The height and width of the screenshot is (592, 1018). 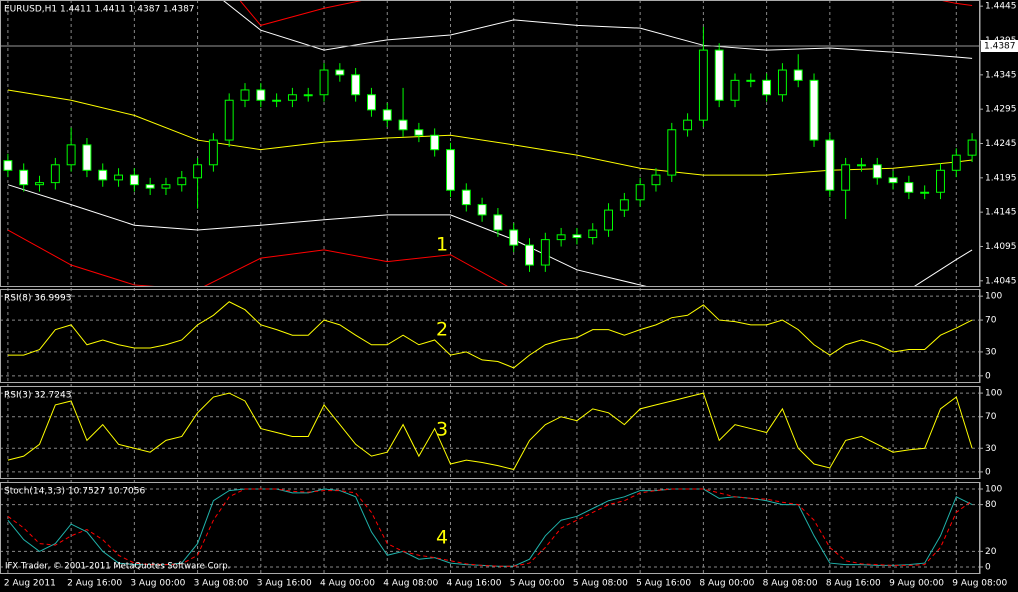 I want to click on y-tick-label: 1.4045, so click(x=1001, y=281).